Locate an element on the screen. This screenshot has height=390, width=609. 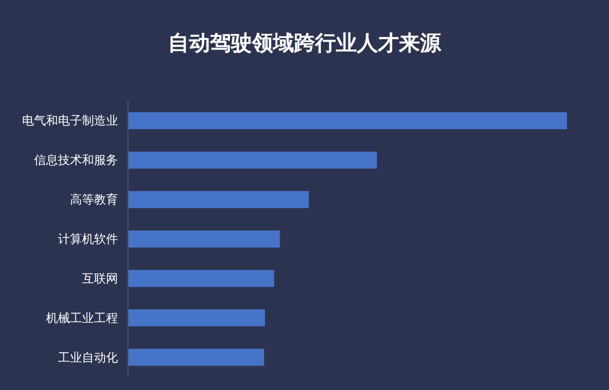
y-tick-label: 计算机软件 is located at coordinates (88, 239).